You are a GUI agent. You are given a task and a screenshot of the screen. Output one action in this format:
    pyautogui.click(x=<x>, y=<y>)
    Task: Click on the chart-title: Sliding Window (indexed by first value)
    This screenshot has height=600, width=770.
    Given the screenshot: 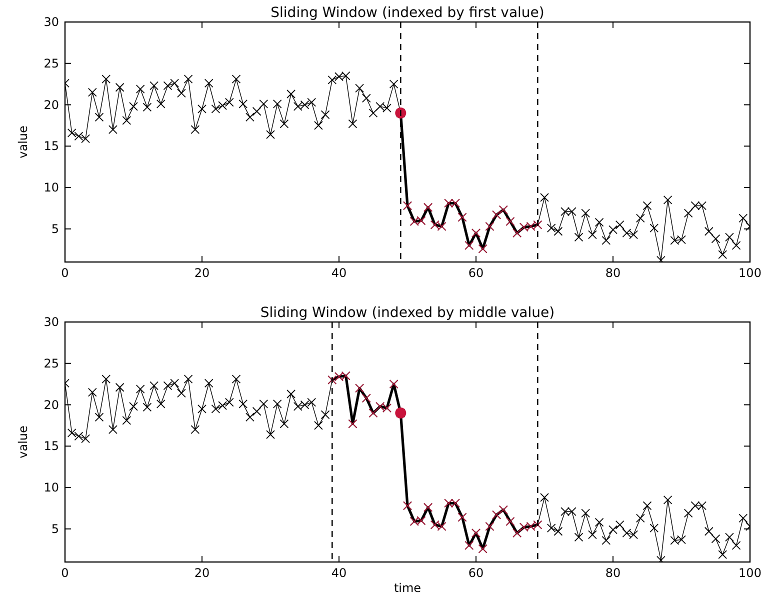 What is the action you would take?
    pyautogui.click(x=407, y=13)
    